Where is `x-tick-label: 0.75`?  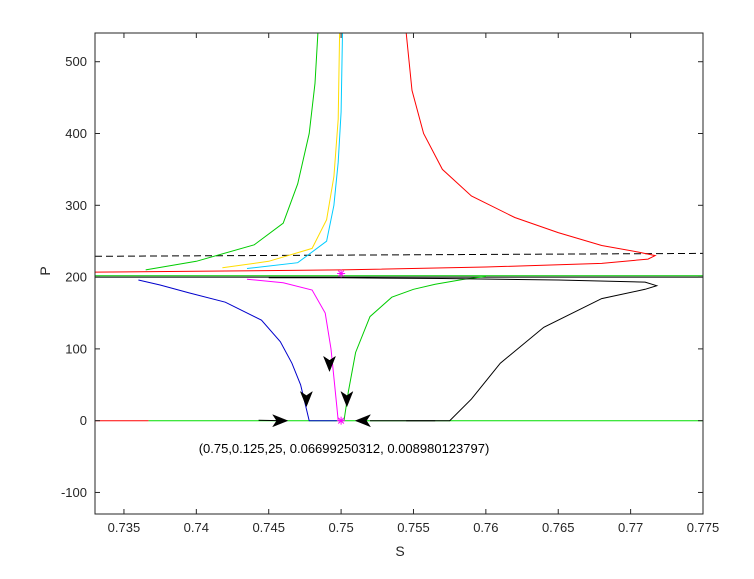
x-tick-label: 0.75 is located at coordinates (340, 527).